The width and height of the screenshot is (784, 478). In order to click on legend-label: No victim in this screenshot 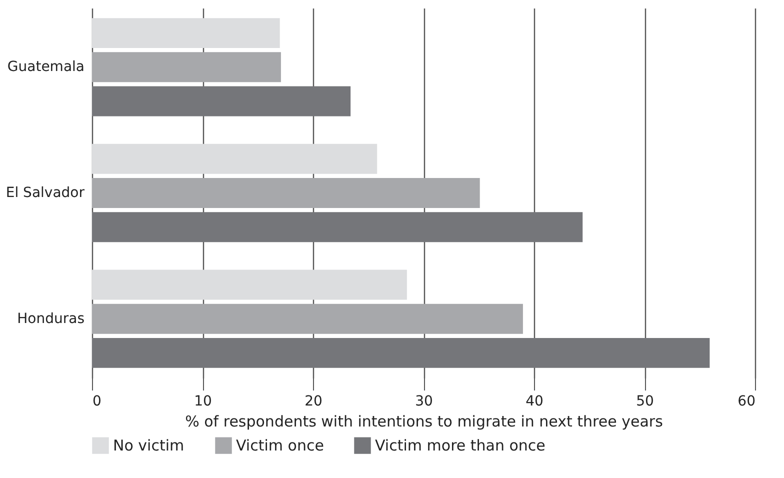, I will do `click(148, 445)`.